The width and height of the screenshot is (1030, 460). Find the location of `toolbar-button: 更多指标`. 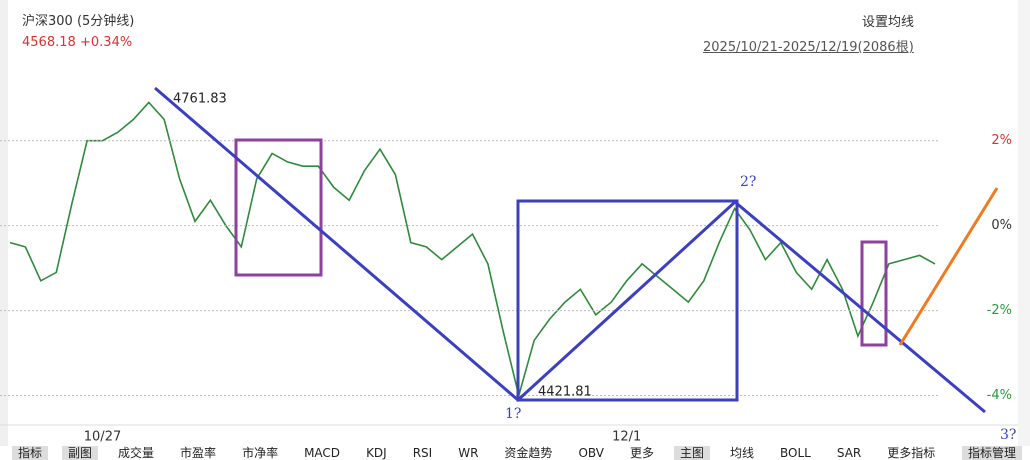

toolbar-button: 更多指标 is located at coordinates (911, 453).